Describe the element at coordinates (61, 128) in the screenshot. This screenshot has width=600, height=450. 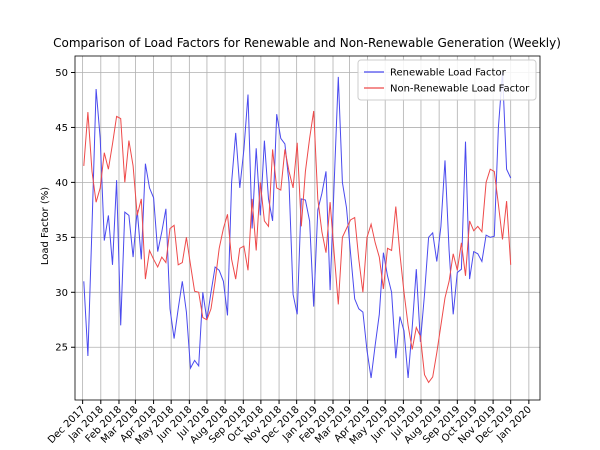
I see `y-tick-label: 45` at that location.